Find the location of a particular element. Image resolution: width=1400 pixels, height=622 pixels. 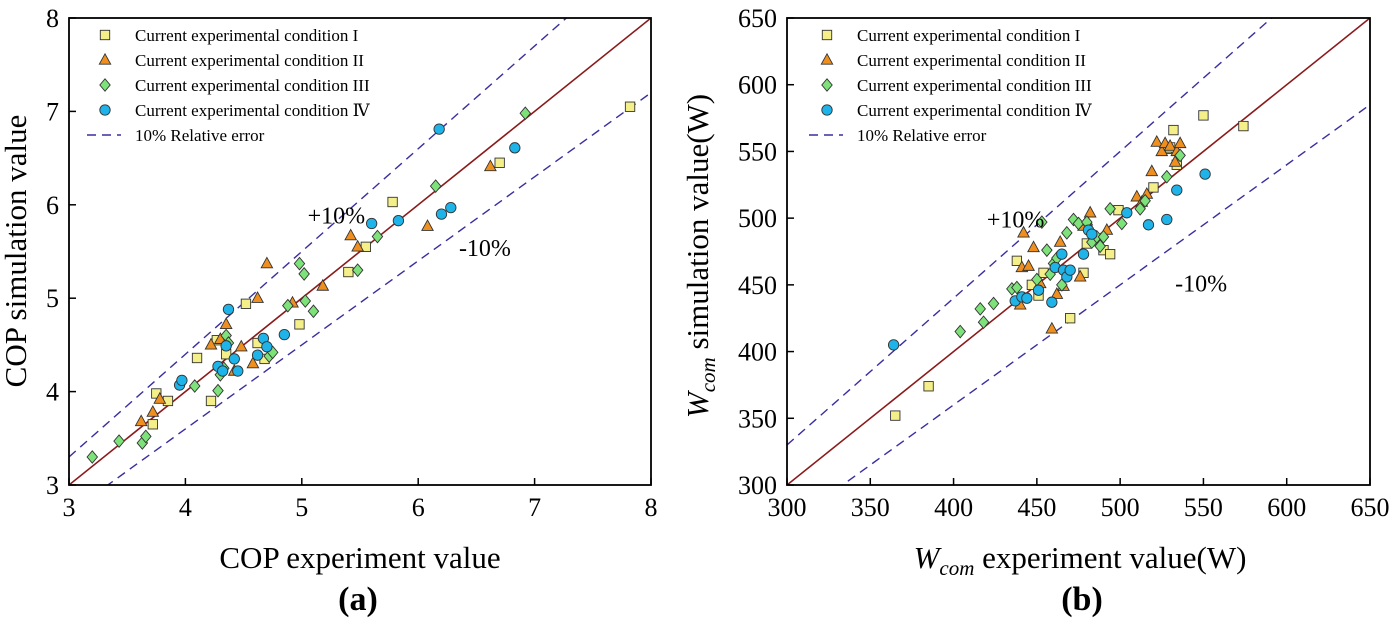

panel-a-y-tick-label: 8 is located at coordinates (52, 18).